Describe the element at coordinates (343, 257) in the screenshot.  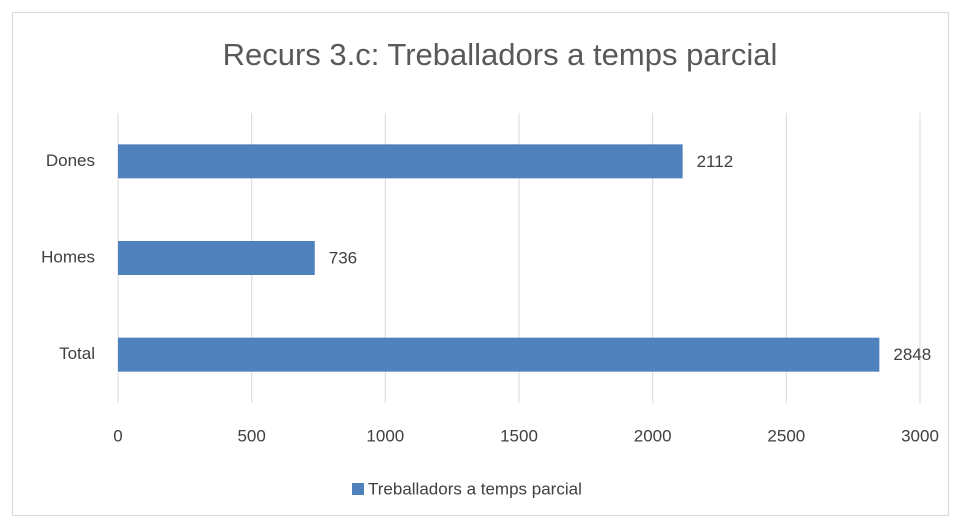
I see `data-label: 736` at that location.